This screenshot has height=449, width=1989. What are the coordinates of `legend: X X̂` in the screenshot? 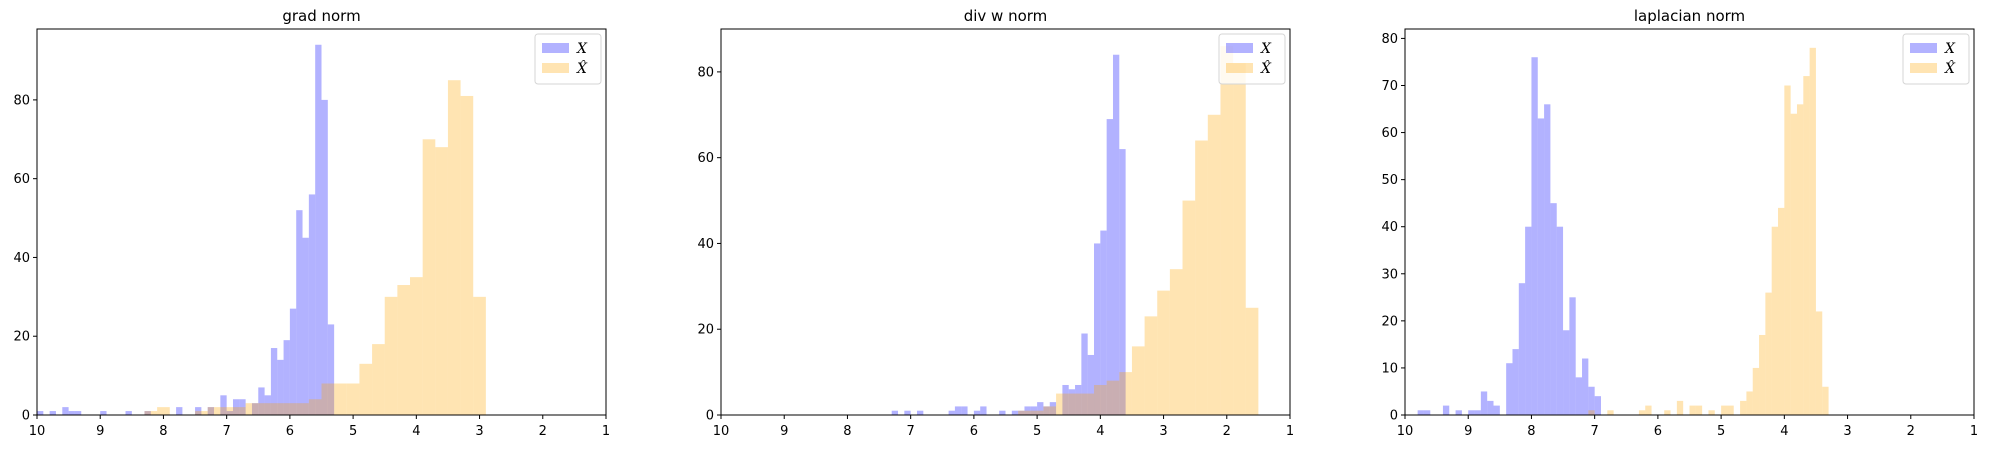 It's located at (1252, 59).